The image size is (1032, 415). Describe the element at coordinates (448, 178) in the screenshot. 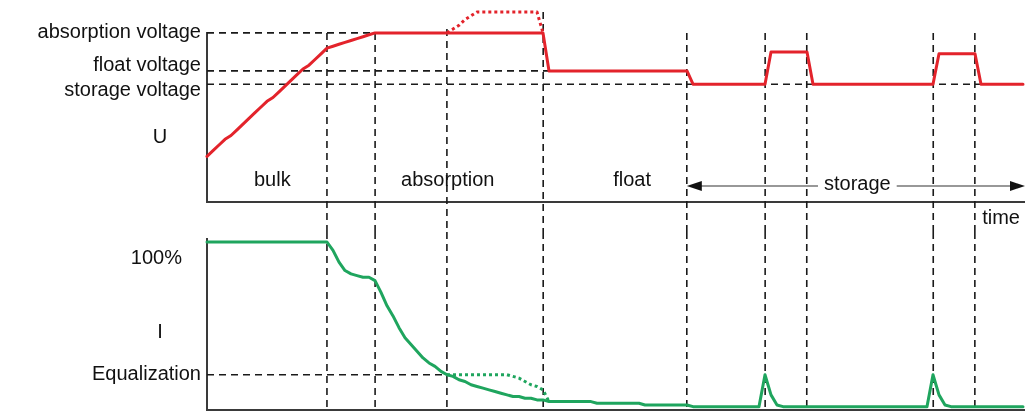

I see `annotation: absorption` at that location.